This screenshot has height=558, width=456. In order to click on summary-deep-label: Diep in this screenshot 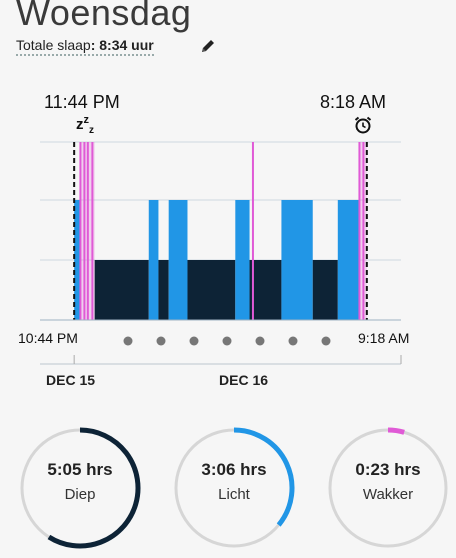, I will do `click(80, 494)`.